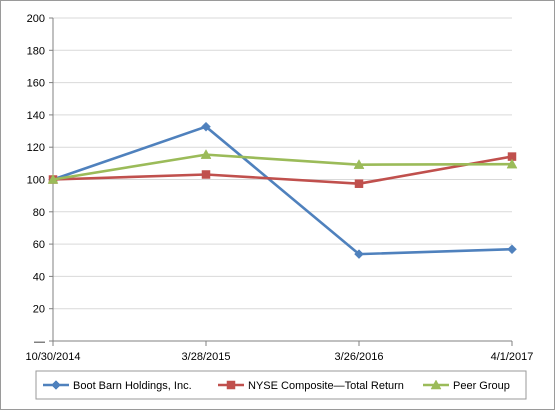 The height and width of the screenshot is (410, 555). Describe the element at coordinates (39, 245) in the screenshot. I see `y-tick-label: 60` at that location.